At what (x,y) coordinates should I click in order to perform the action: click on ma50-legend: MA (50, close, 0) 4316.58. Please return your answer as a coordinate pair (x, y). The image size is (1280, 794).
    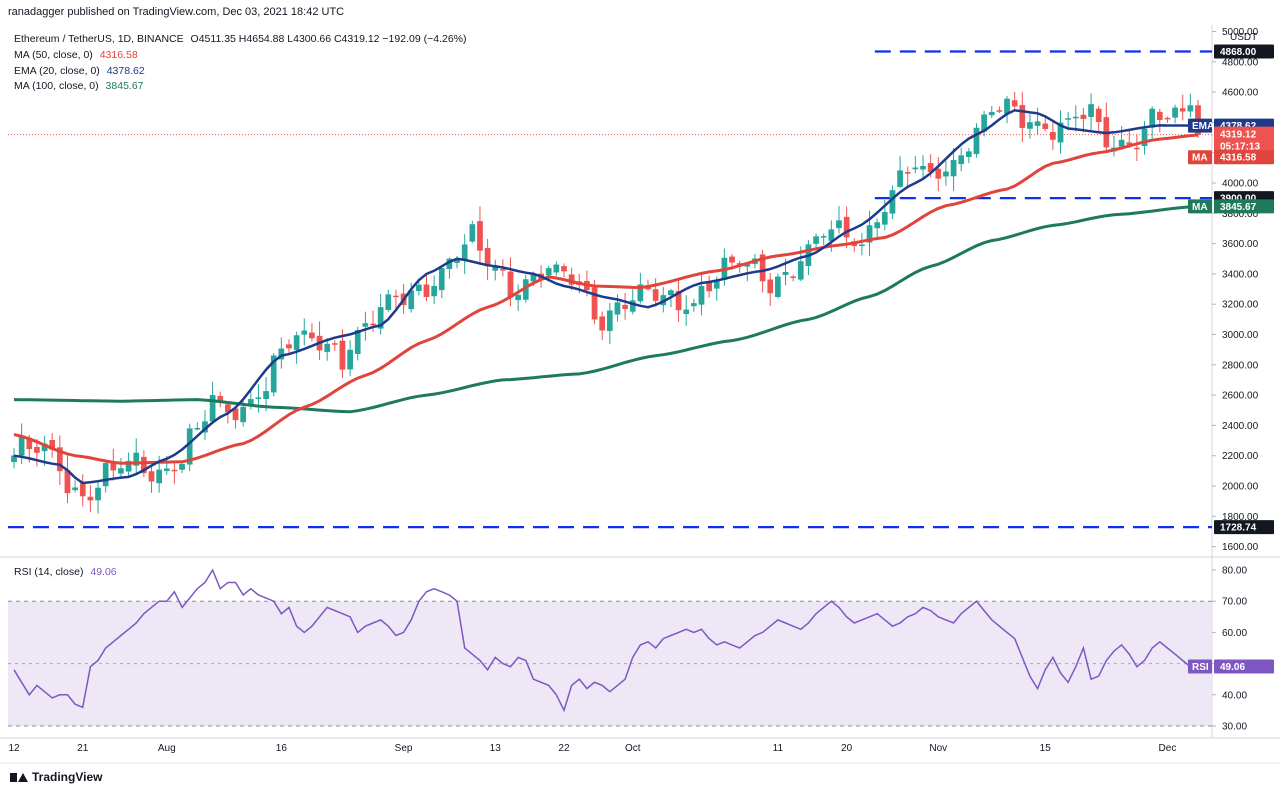
    Looking at the image, I should click on (76, 55).